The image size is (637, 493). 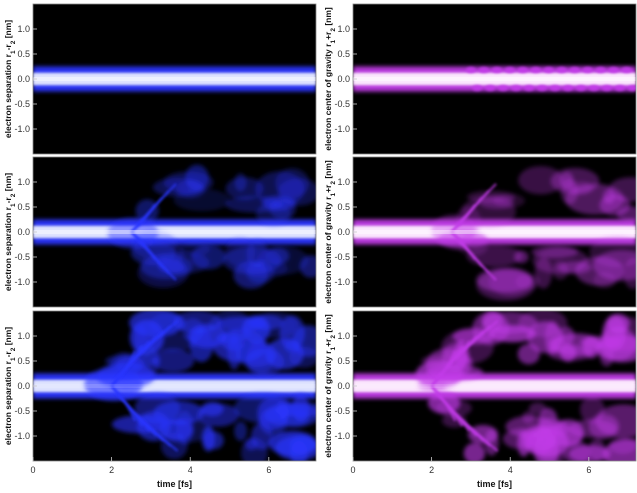 I want to click on heatmap-panel-r2-c2, so click(x=494, y=232).